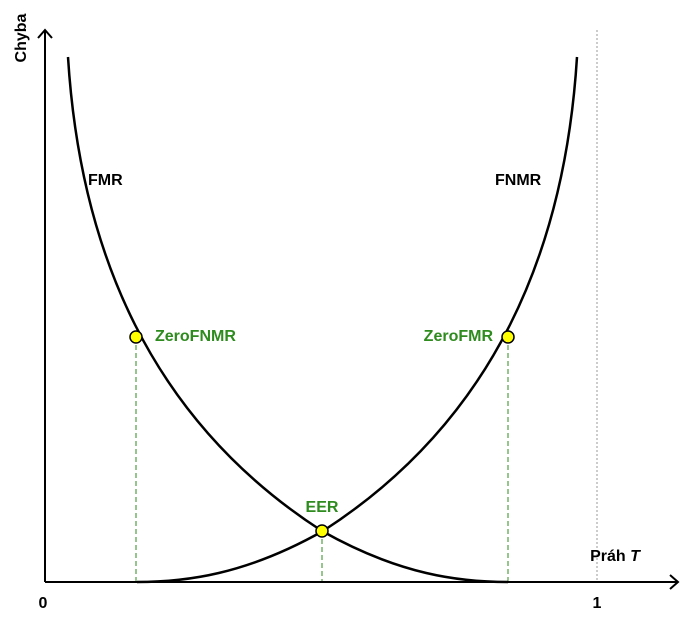  I want to click on x-label: Práh T, so click(615, 556).